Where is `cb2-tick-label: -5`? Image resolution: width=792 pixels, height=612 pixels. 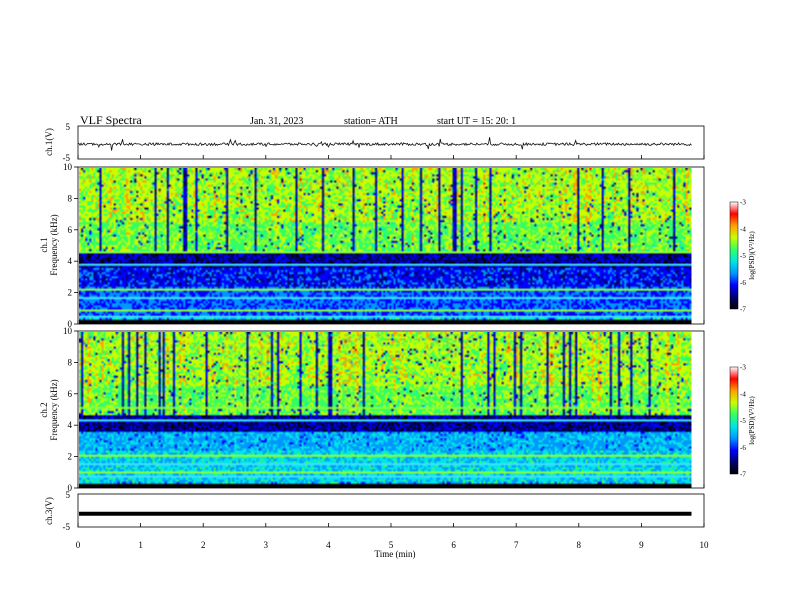
cb2-tick-label: -5 is located at coordinates (743, 421).